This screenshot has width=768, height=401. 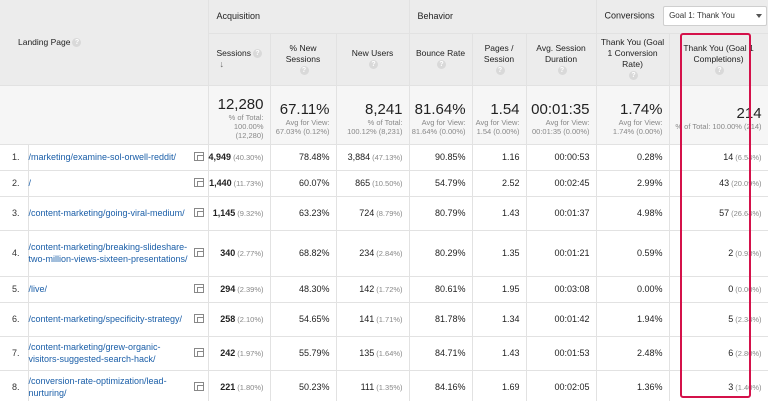 I want to click on new-users-cell: 865 (10.50%), so click(x=373, y=183).